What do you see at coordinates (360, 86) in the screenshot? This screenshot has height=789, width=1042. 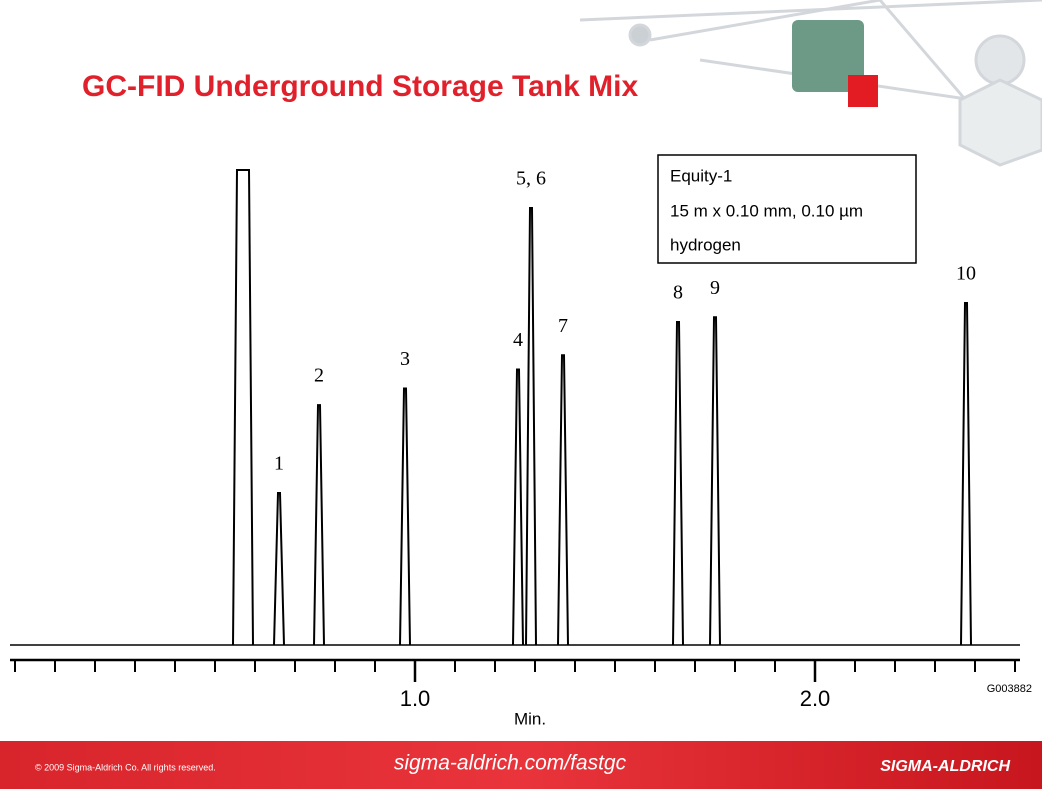 I see `slide-title: GC-FID Underground Storage Tank Mix` at bounding box center [360, 86].